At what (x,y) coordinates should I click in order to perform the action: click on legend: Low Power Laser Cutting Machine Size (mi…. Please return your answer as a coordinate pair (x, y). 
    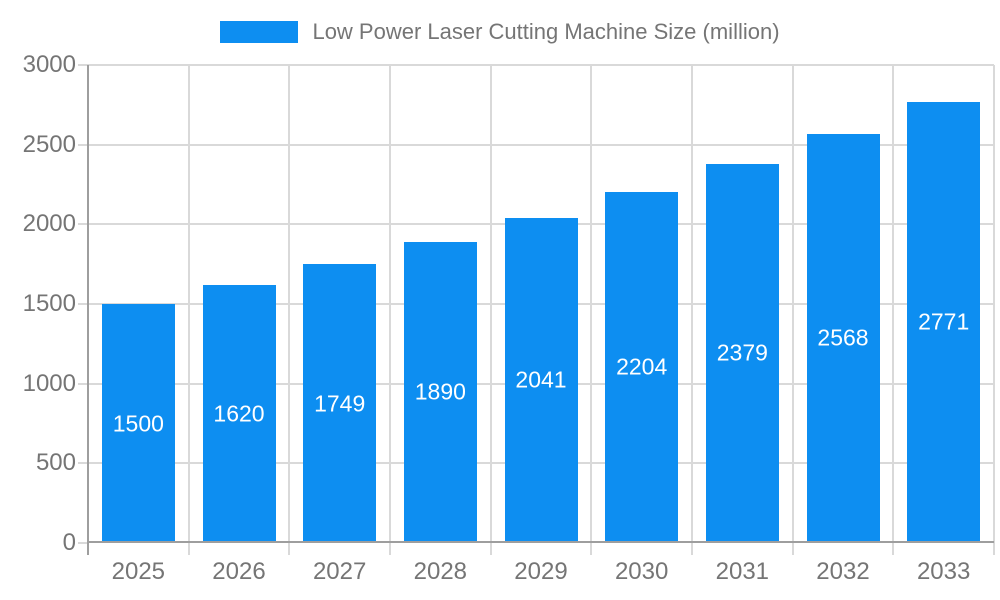
    Looking at the image, I should click on (500, 32).